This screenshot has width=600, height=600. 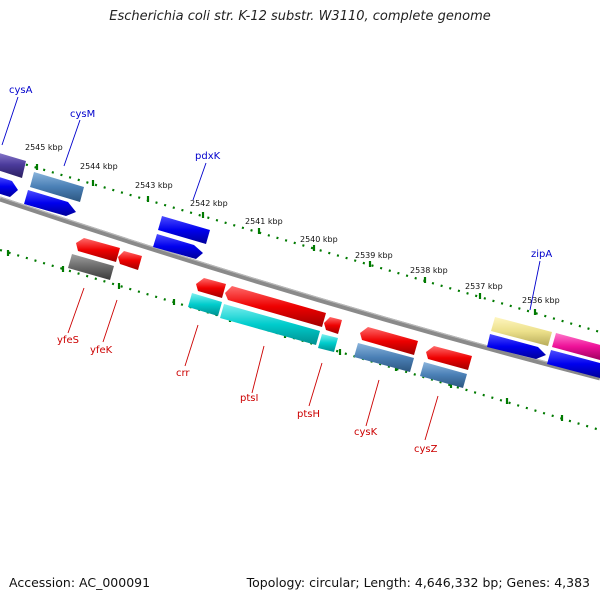 What do you see at coordinates (443, 375) in the screenshot?
I see `gene-cysZ-box` at bounding box center [443, 375].